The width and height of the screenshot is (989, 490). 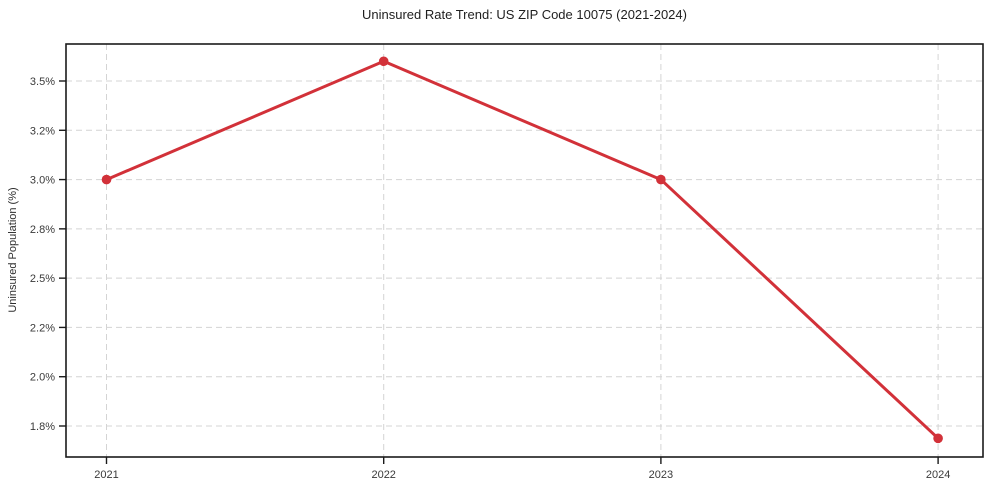 I want to click on x-tick-label: 2022, so click(x=383, y=475).